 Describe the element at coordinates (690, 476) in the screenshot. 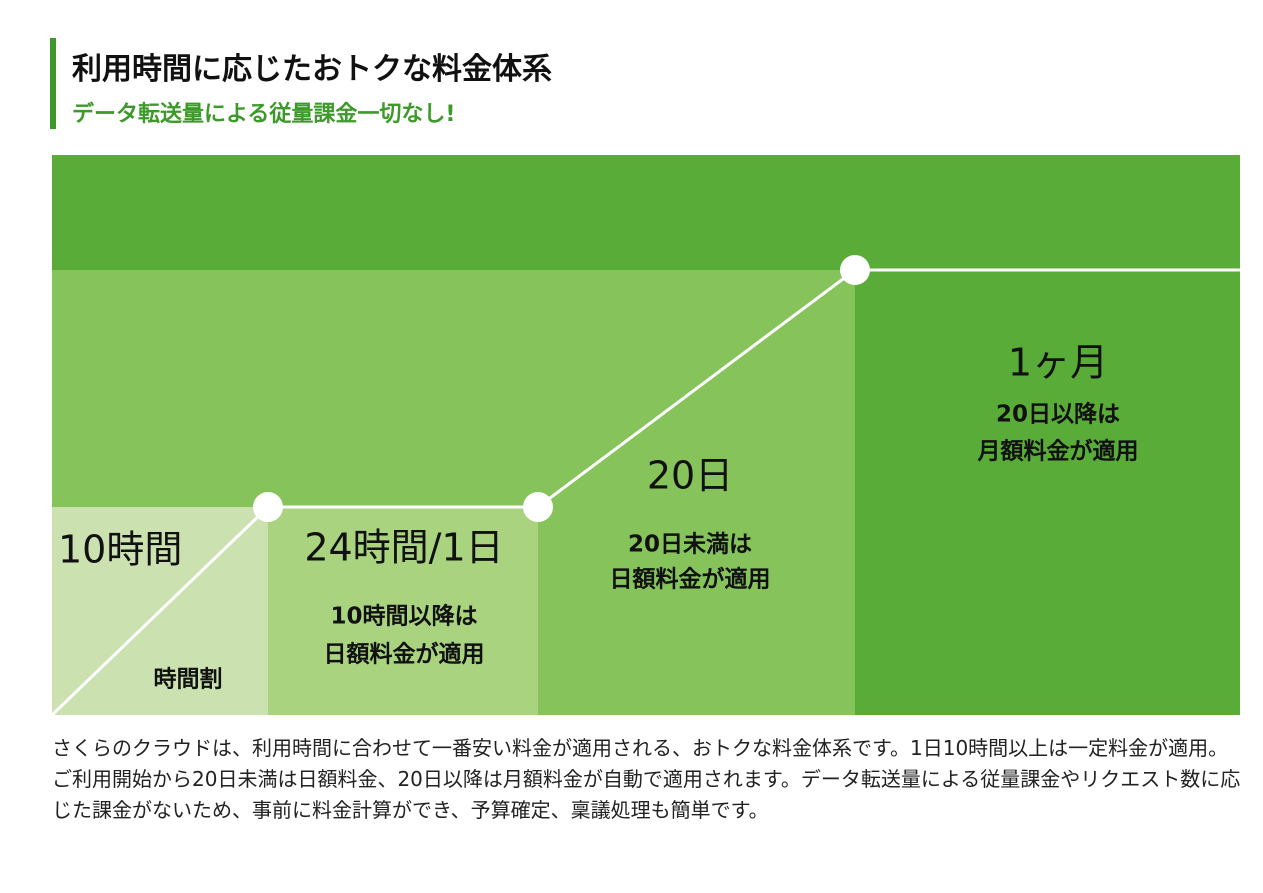

I see `stage-title: 20日` at that location.